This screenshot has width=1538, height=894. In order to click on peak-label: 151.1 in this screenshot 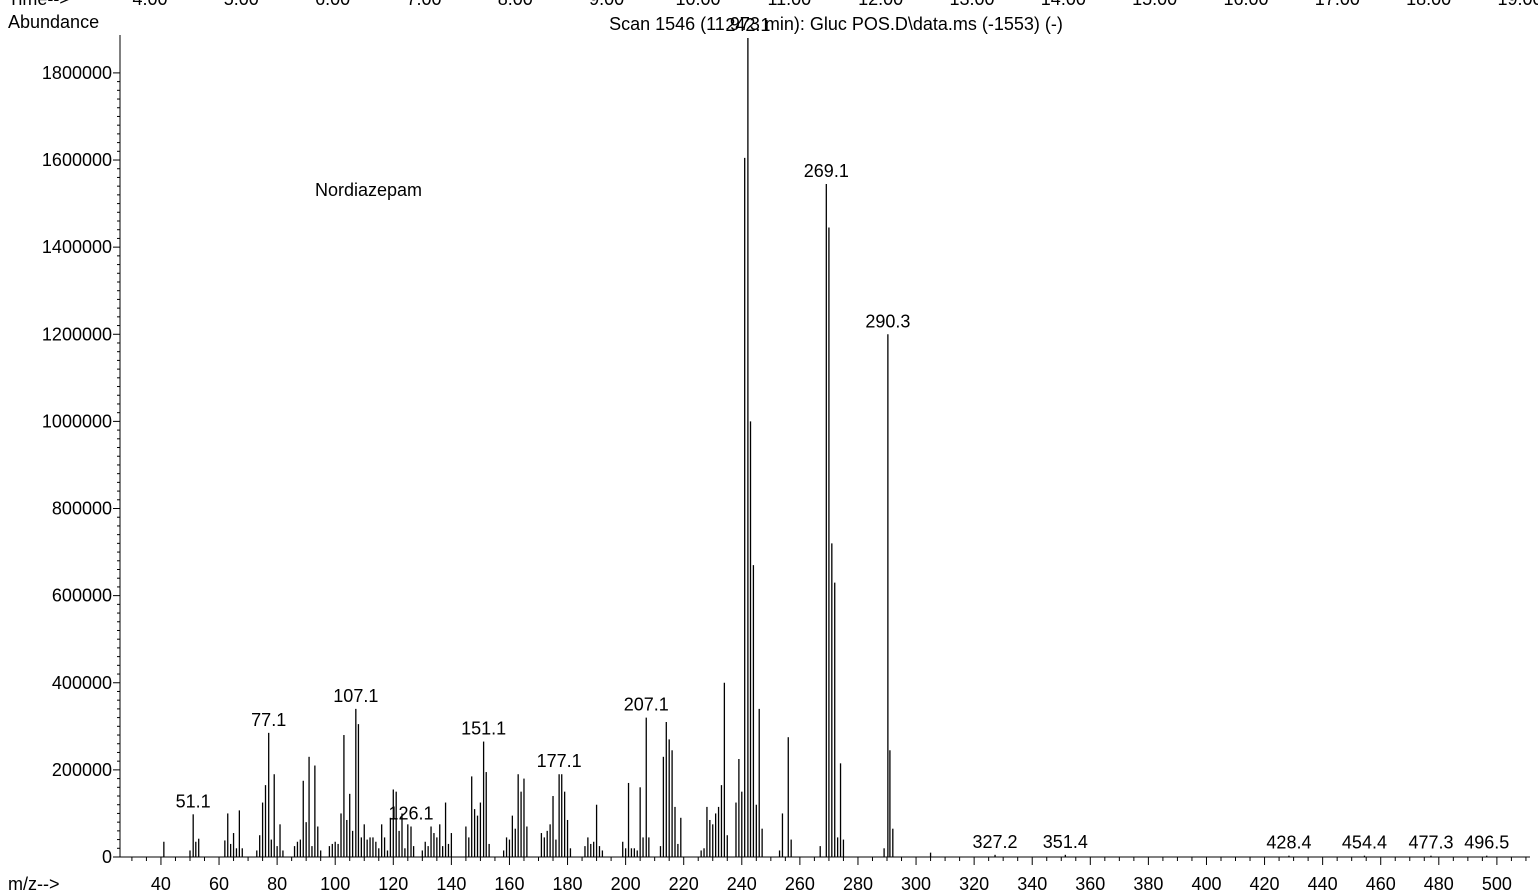, I will do `click(483, 729)`.